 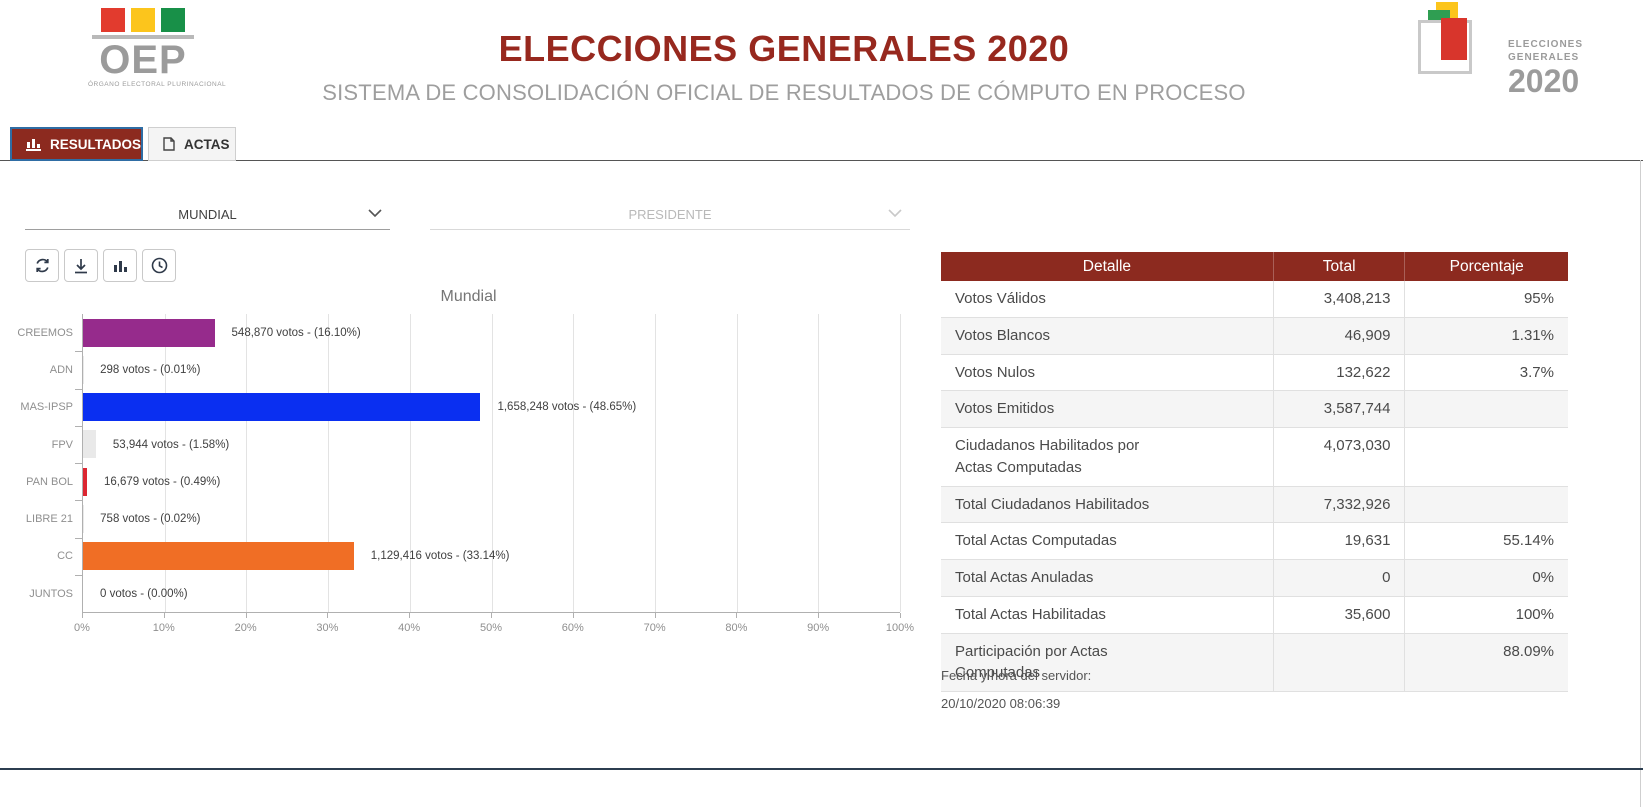 I want to click on bar-cc, so click(x=218, y=556).